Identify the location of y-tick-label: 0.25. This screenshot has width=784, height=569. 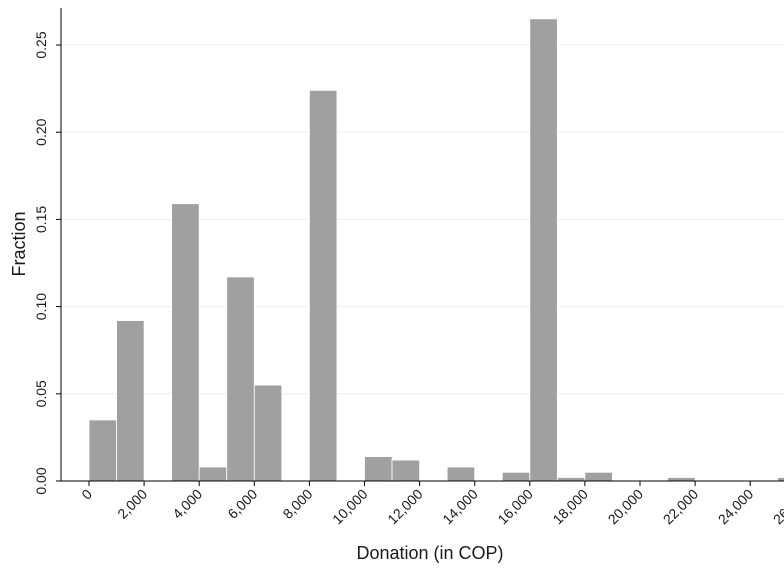
(41, 44).